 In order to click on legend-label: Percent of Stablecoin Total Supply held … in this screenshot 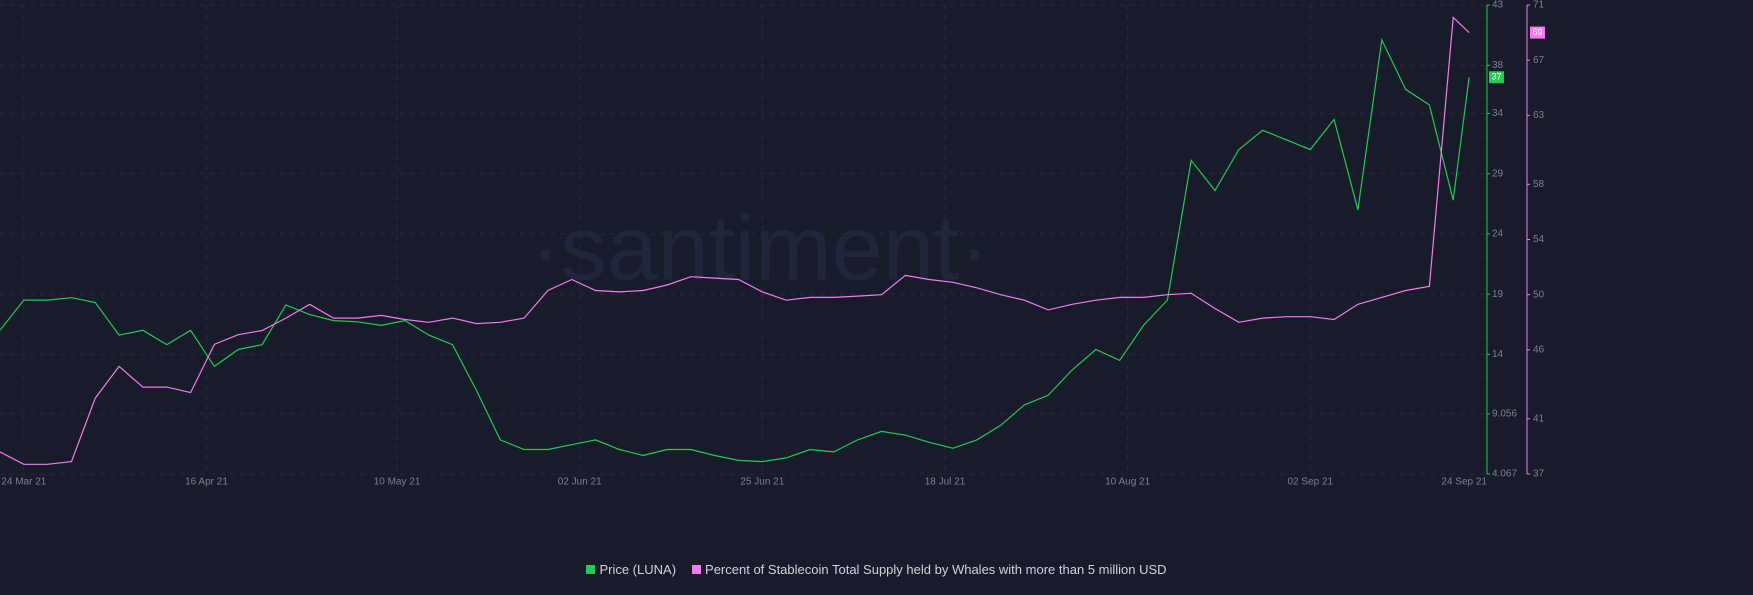, I will do `click(936, 569)`.